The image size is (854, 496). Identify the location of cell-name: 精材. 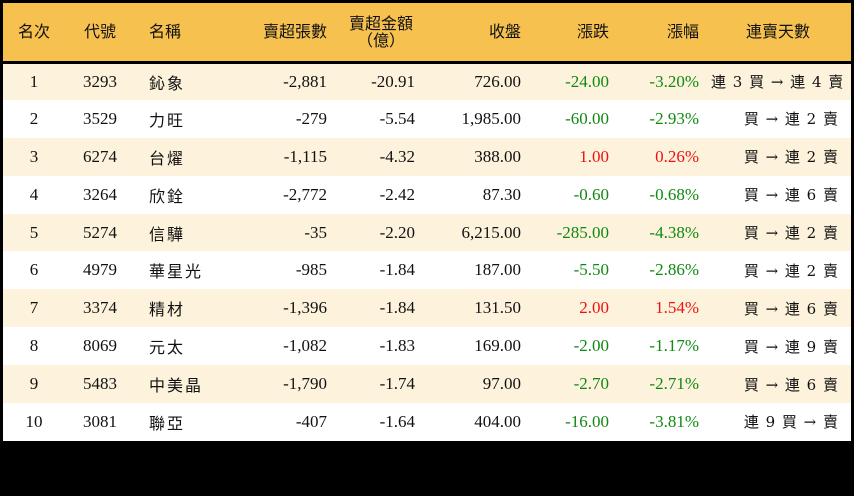
(167, 310).